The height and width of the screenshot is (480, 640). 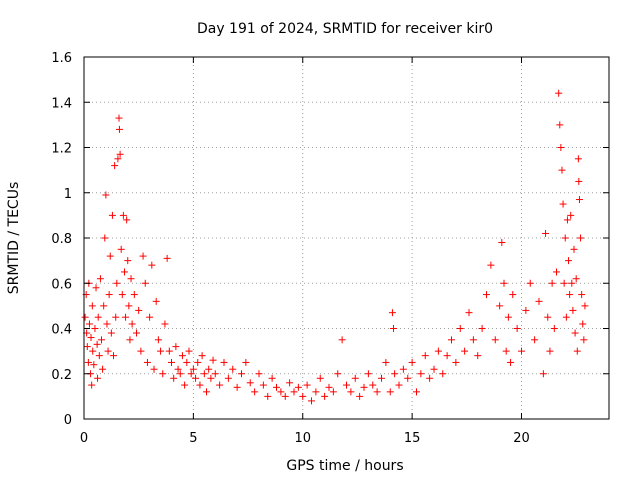 I want to click on x-axis-tick-labels: 0 5 10 15 20, so click(x=305, y=438).